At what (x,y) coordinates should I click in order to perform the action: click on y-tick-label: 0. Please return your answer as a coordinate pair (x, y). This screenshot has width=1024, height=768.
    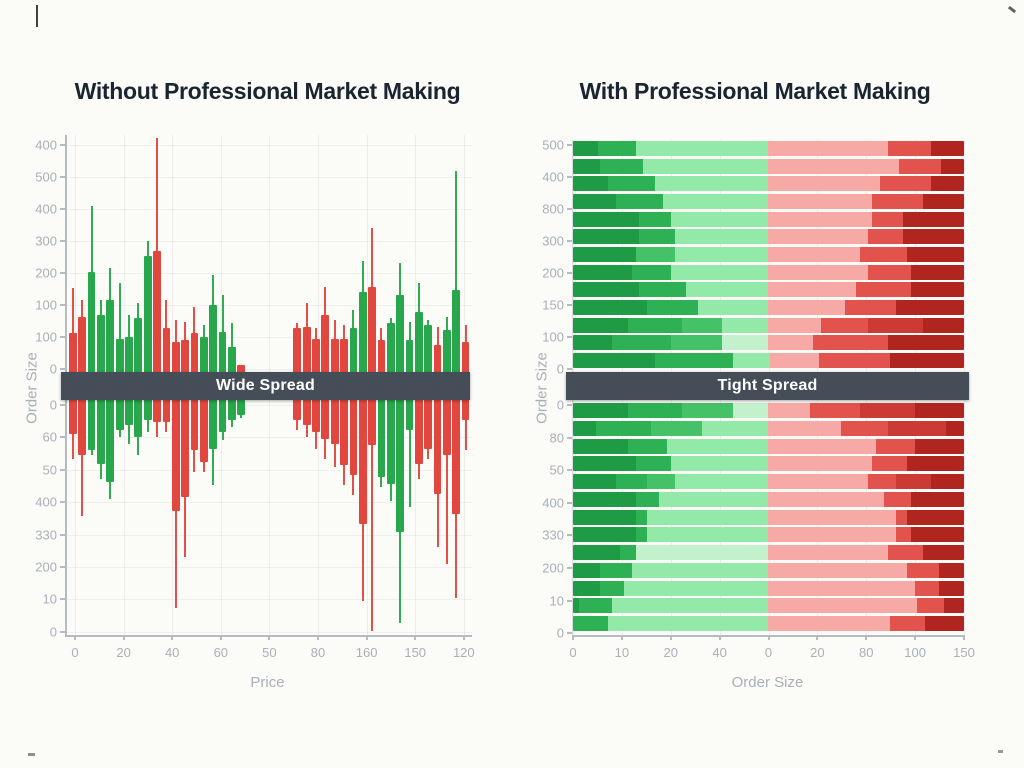
    Looking at the image, I should click on (53, 405).